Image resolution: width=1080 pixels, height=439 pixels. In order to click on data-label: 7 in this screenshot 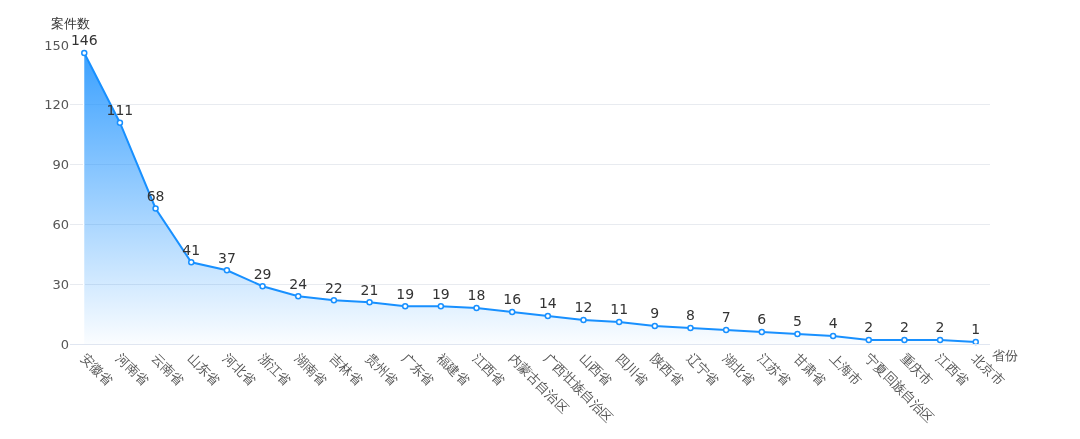, I will do `click(726, 317)`.